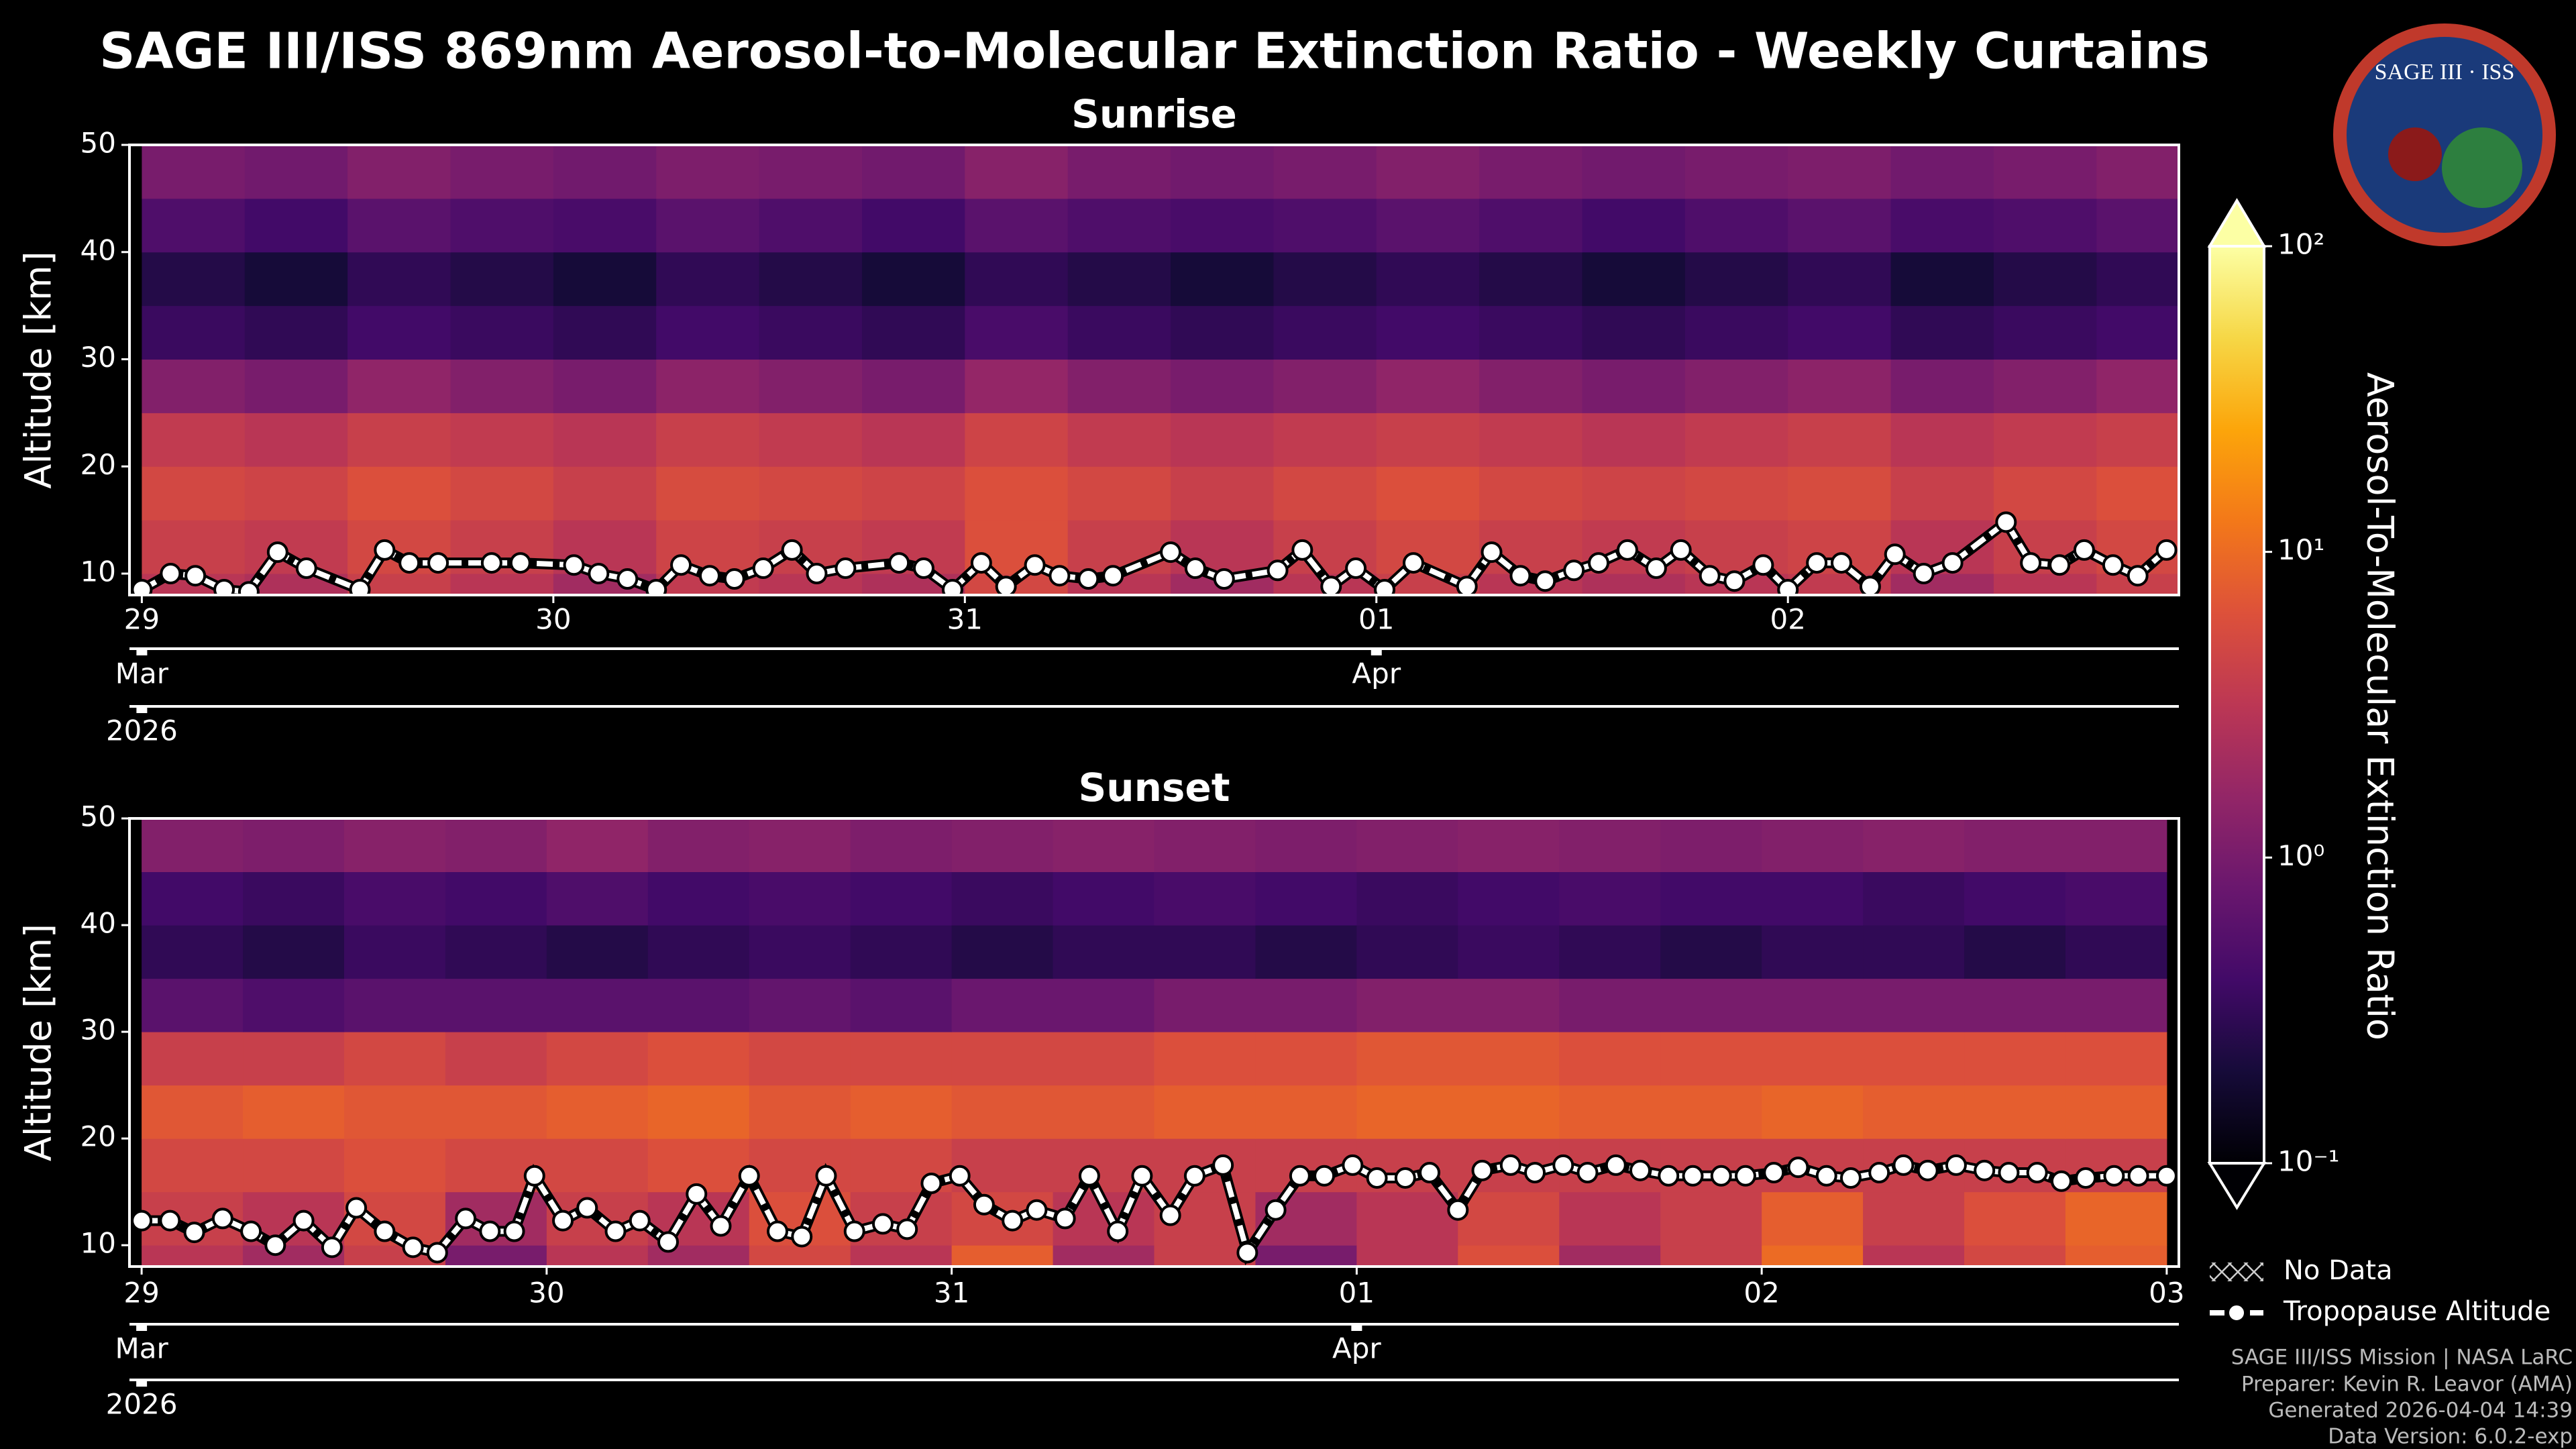 This screenshot has width=2576, height=1449. I want to click on y-tick-label: 50, so click(98, 143).